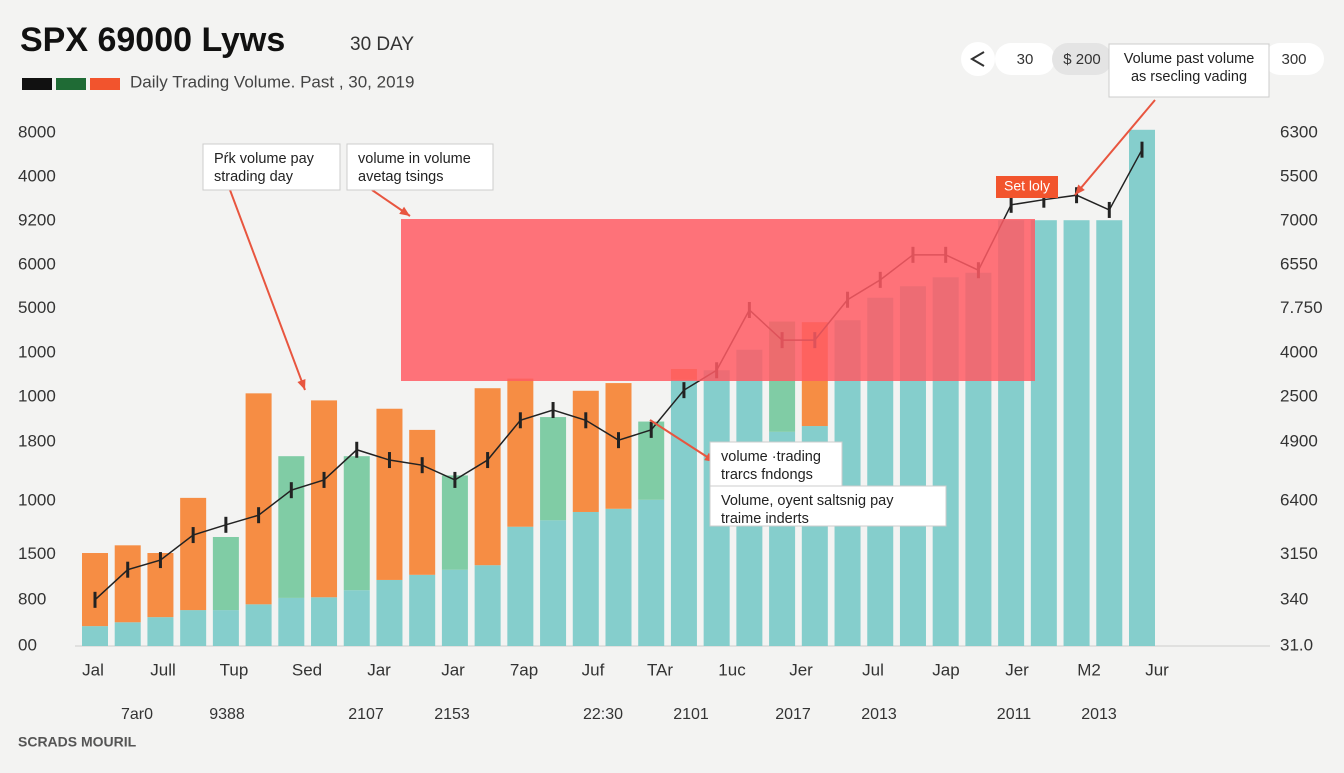 Image resolution: width=1344 pixels, height=773 pixels. I want to click on control-label: 30, so click(1025, 59).